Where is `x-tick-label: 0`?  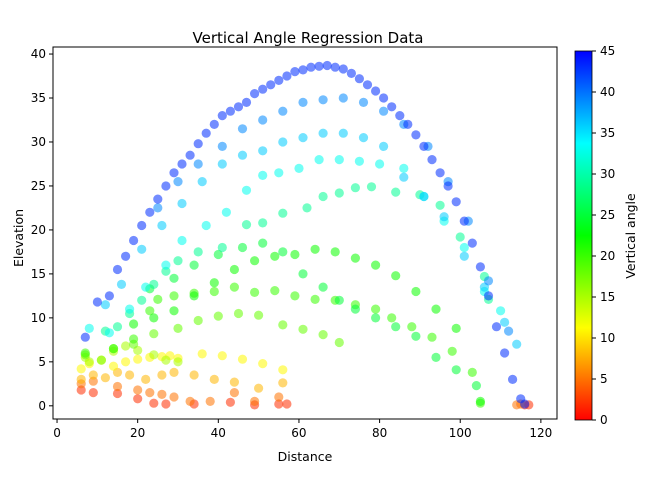
x-tick-label: 0 is located at coordinates (57, 433).